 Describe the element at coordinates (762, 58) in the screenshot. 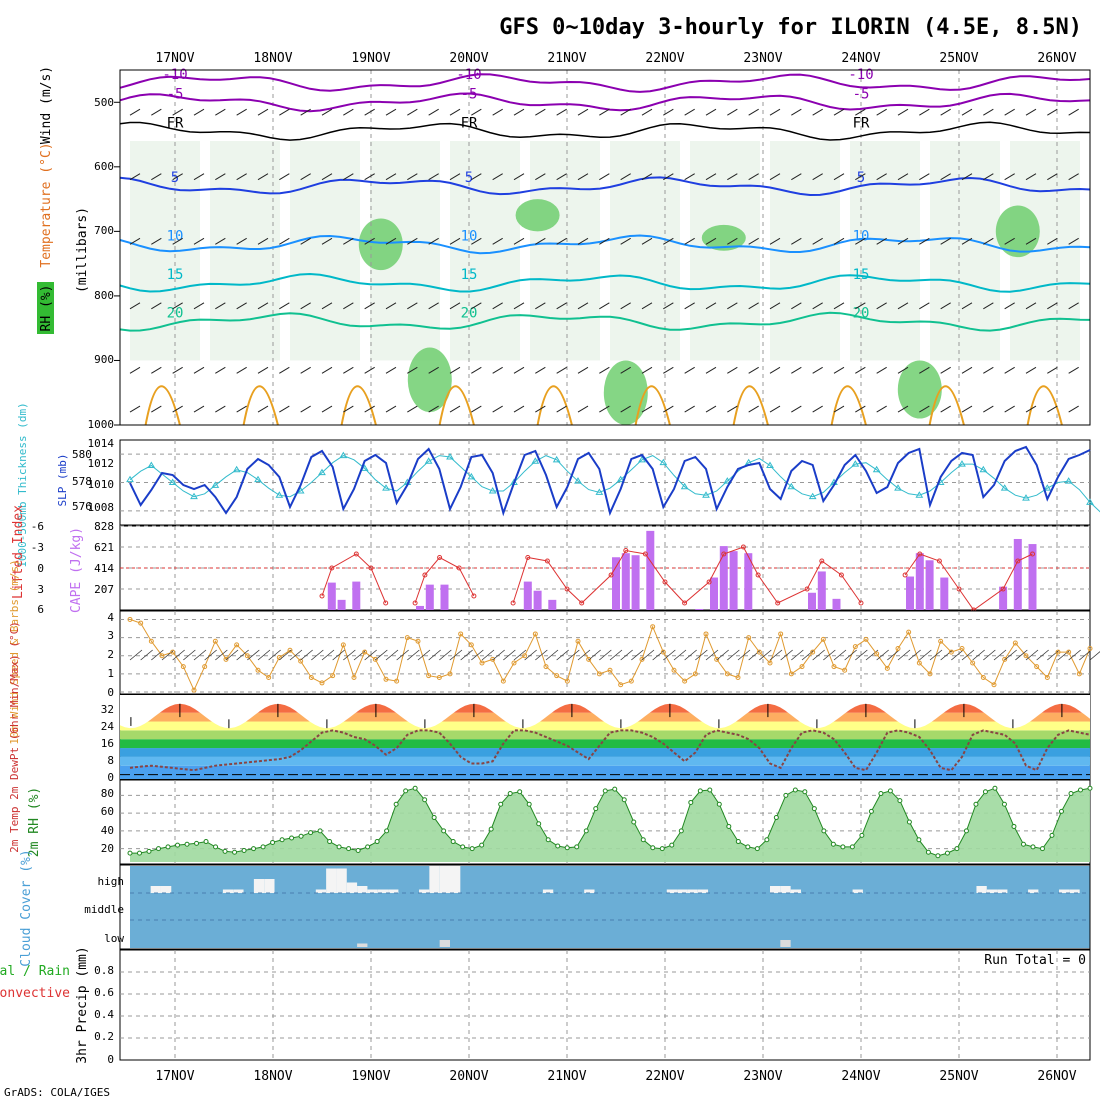

I see `top-date-label: 23NOV` at that location.